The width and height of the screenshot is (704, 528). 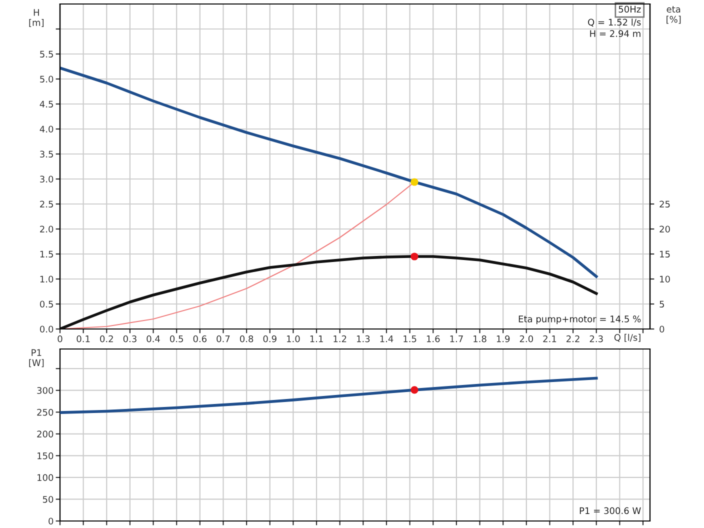 What do you see at coordinates (480, 338) in the screenshot?
I see `x-tick-label: 1.8` at bounding box center [480, 338].